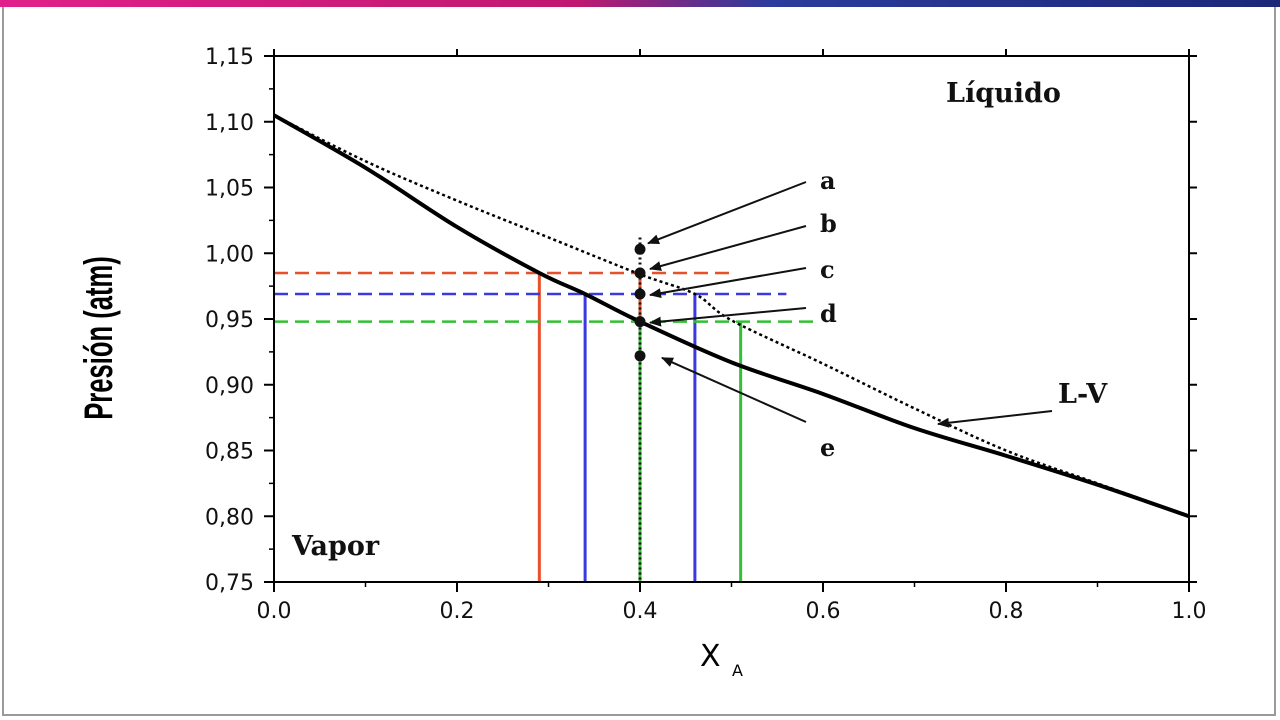  I want to click on y-tick-label: 0,90, so click(229, 386).